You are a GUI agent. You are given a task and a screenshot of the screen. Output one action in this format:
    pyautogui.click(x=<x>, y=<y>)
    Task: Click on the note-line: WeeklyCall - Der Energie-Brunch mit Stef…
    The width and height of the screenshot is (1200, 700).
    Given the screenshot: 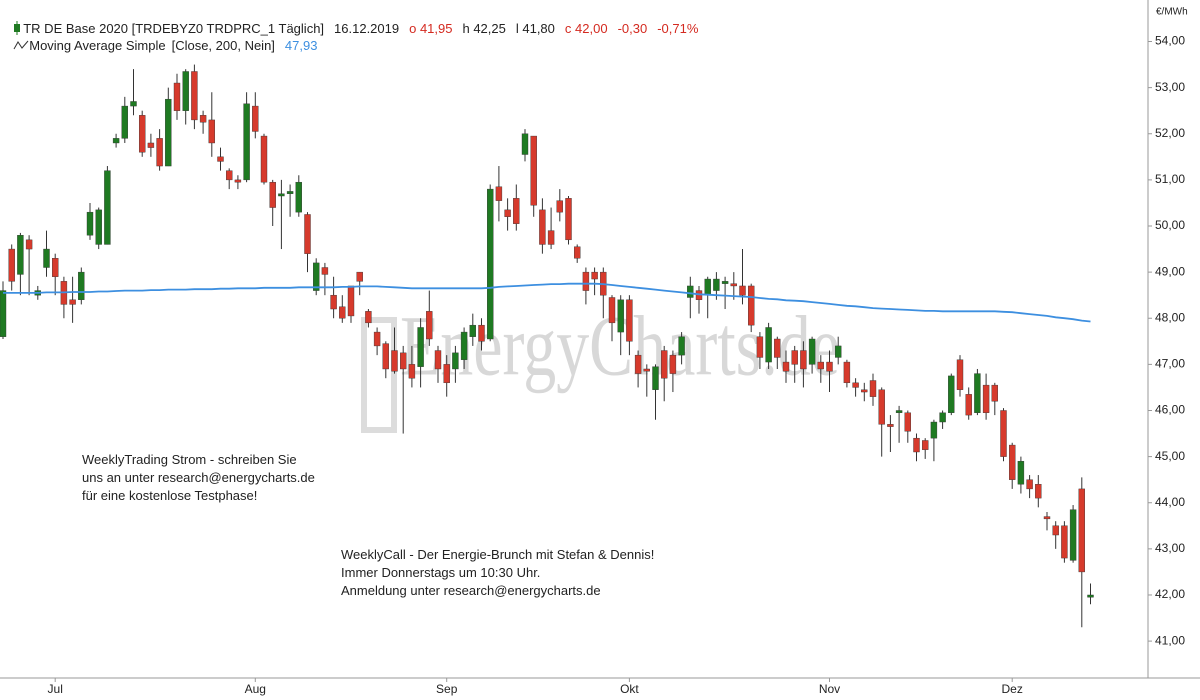 What is the action you would take?
    pyautogui.click(x=498, y=554)
    